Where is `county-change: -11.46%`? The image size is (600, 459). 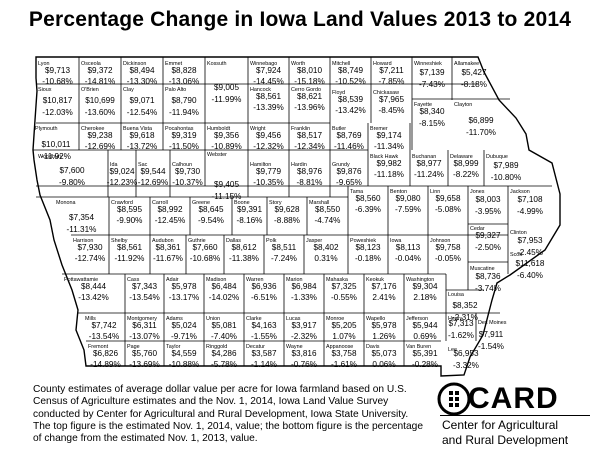
county-change: -11.46% is located at coordinates (349, 146).